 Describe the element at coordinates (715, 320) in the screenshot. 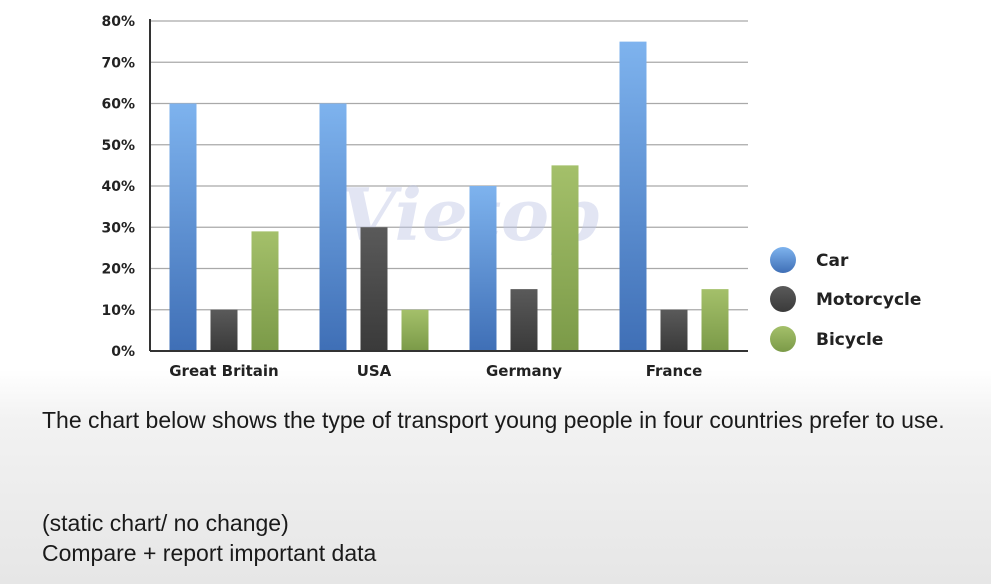

I see `bar-bicycle-france` at that location.